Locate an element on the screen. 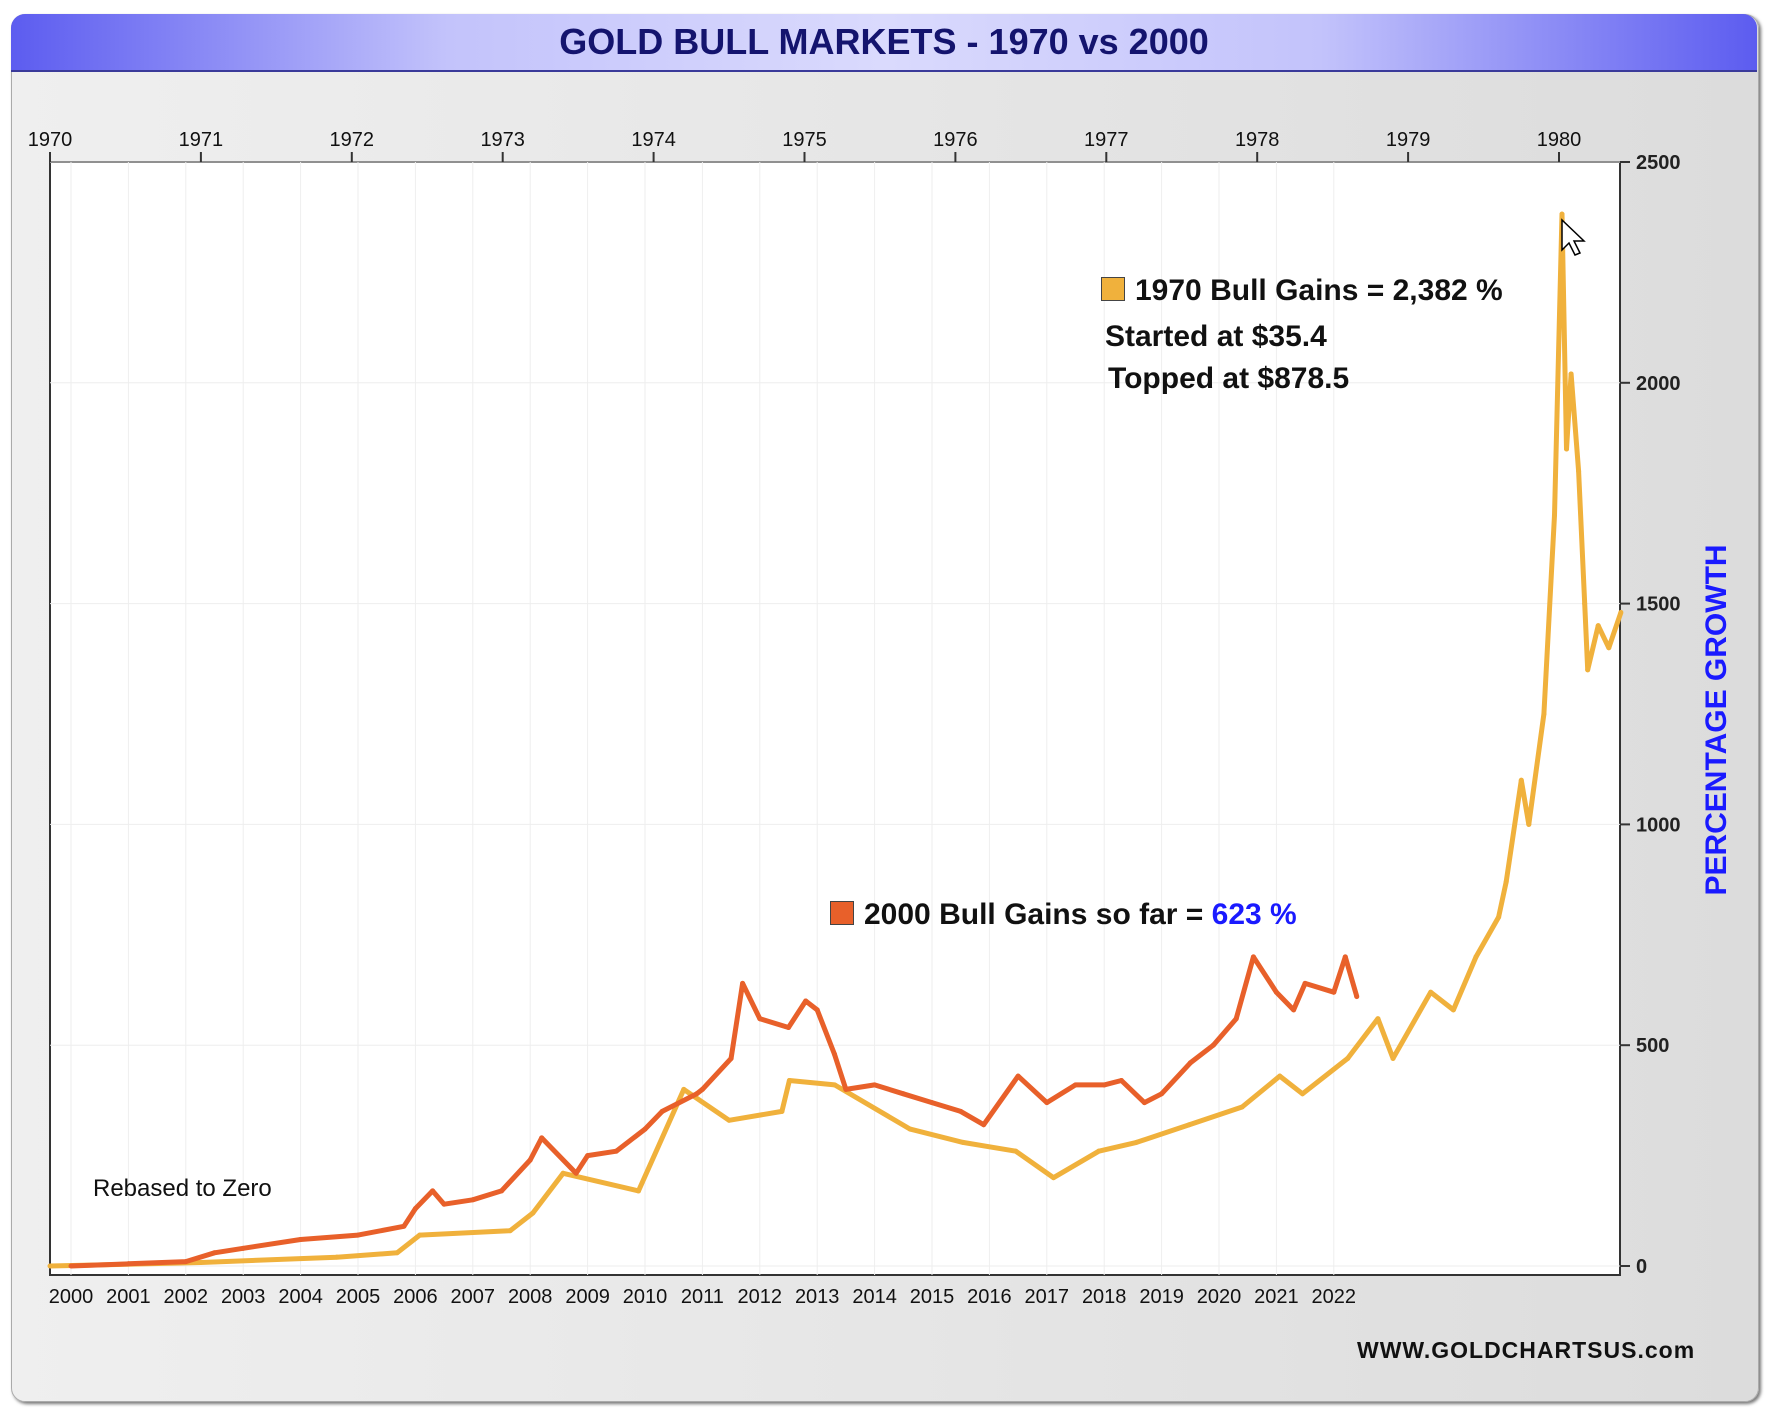  rebased-note: Rebased to Zero is located at coordinates (182, 1188).